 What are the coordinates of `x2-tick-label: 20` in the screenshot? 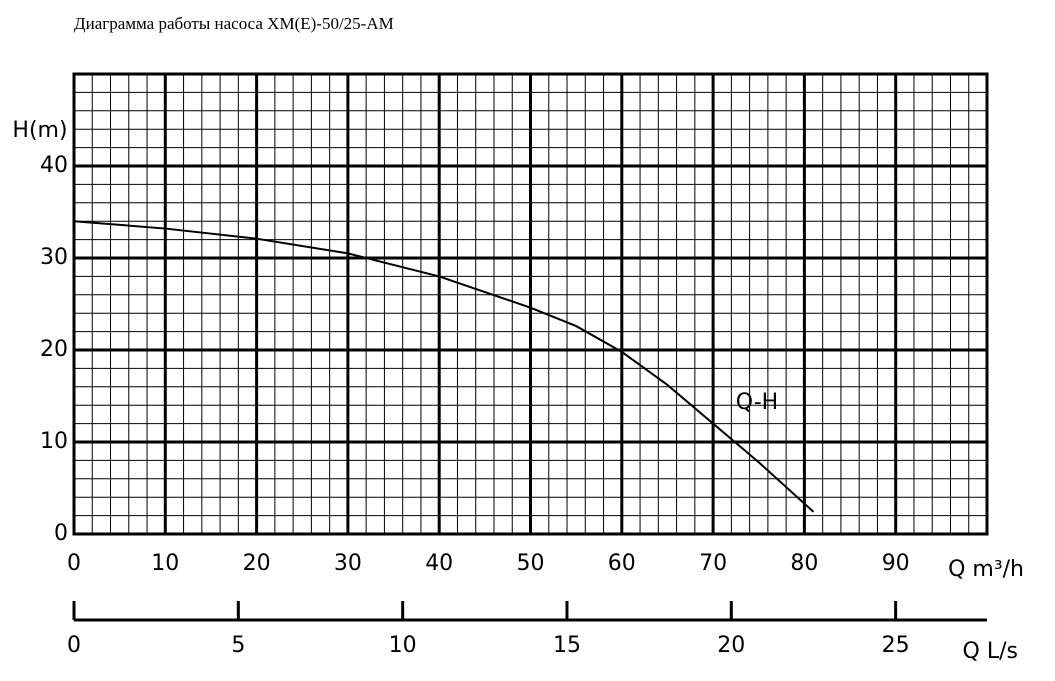 It's located at (731, 645).